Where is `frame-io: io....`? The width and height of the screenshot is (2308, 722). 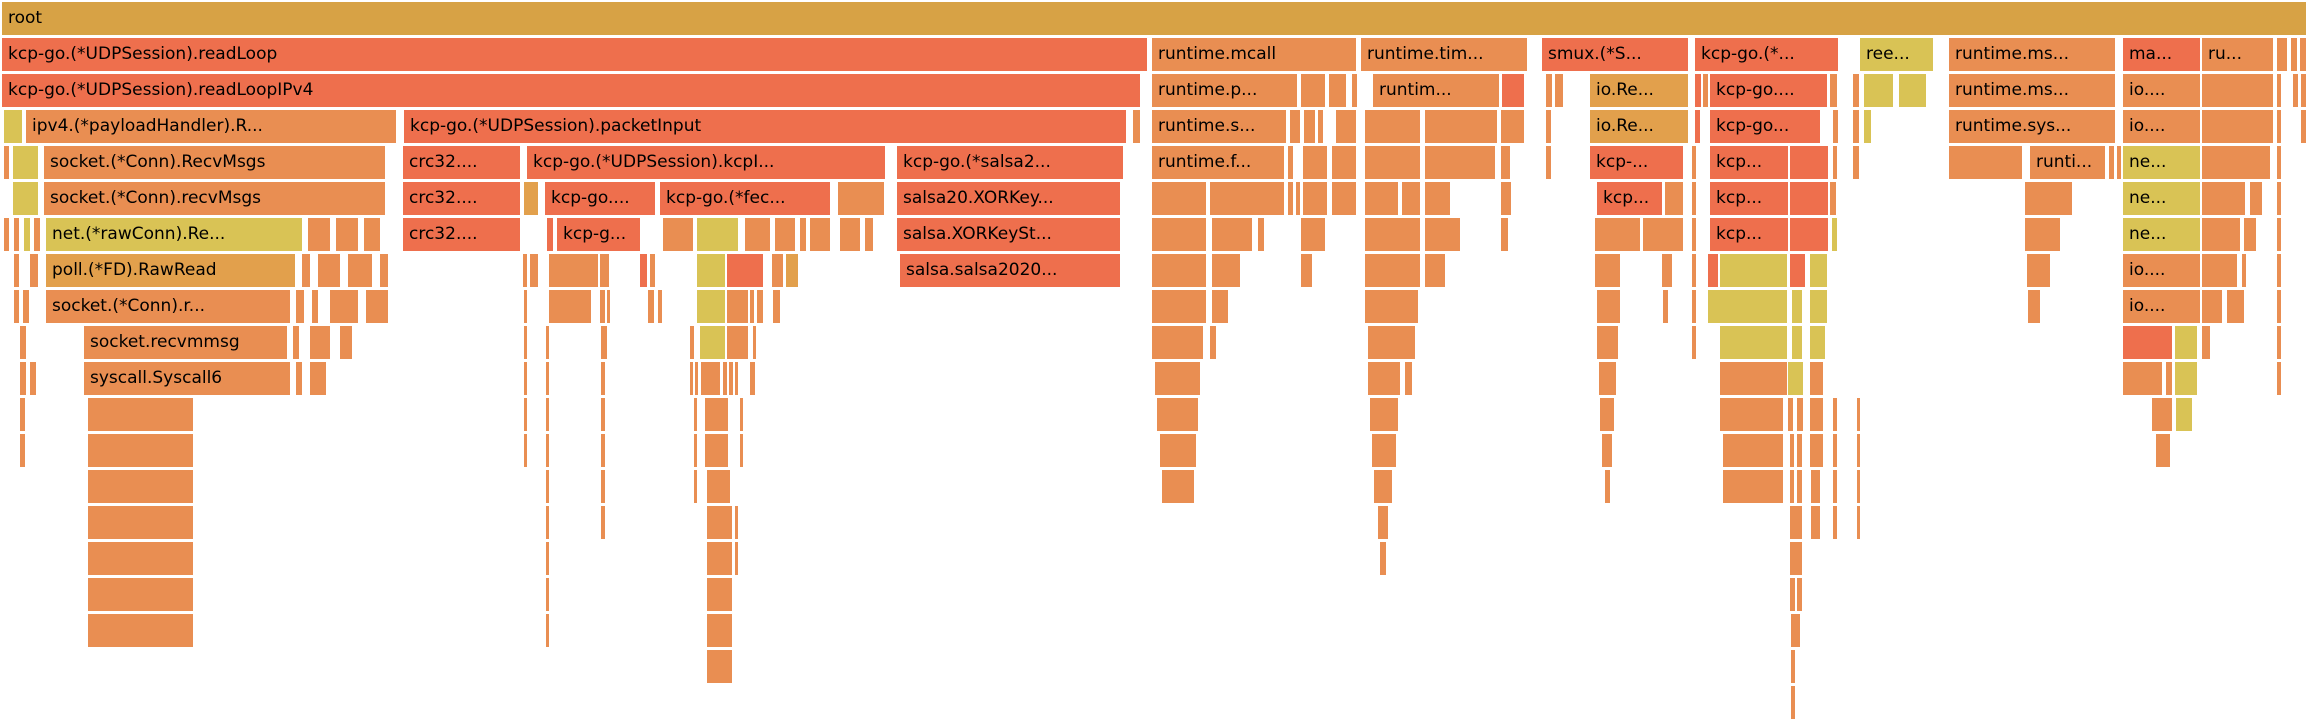 frame-io: io.... is located at coordinates (2161, 126).